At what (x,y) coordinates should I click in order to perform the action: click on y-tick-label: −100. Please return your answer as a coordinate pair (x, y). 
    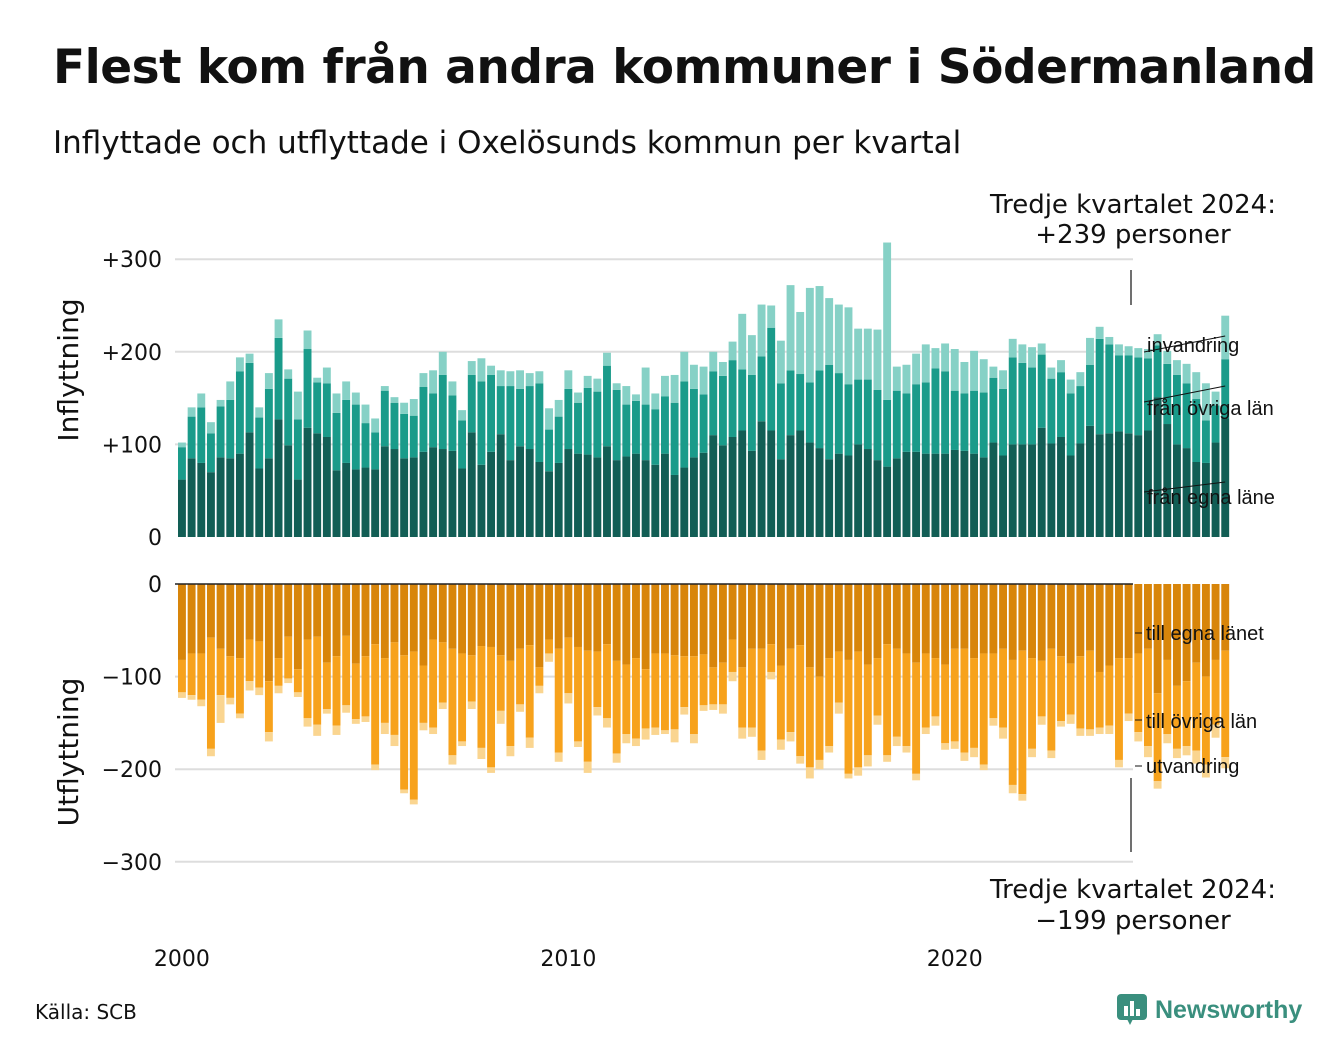
    Looking at the image, I should click on (132, 678).